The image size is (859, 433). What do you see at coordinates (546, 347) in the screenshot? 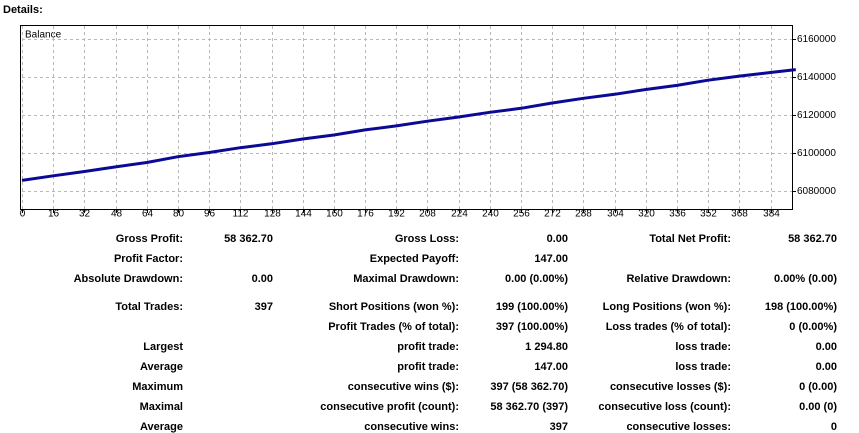
I see `stat-value: 1 294.80` at bounding box center [546, 347].